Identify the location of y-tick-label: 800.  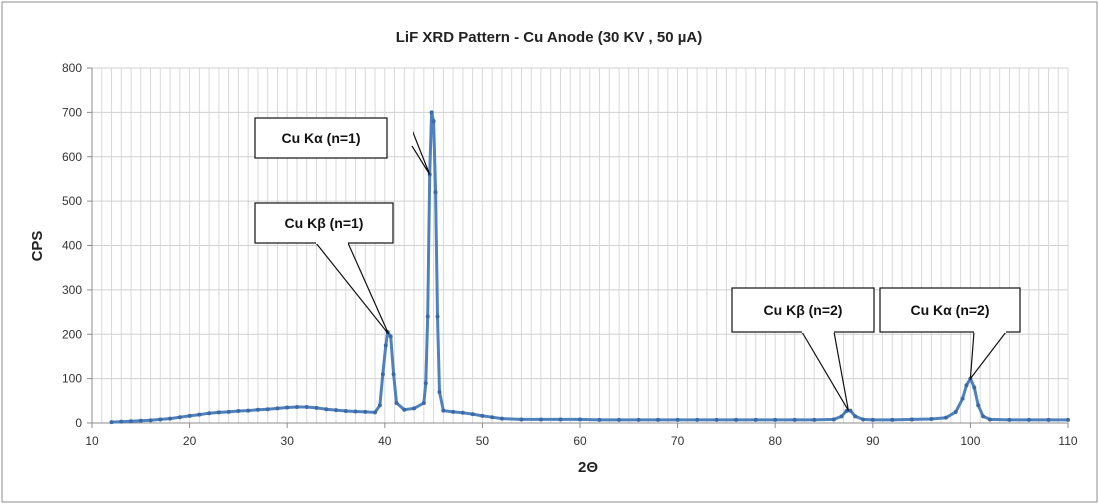
(72, 68).